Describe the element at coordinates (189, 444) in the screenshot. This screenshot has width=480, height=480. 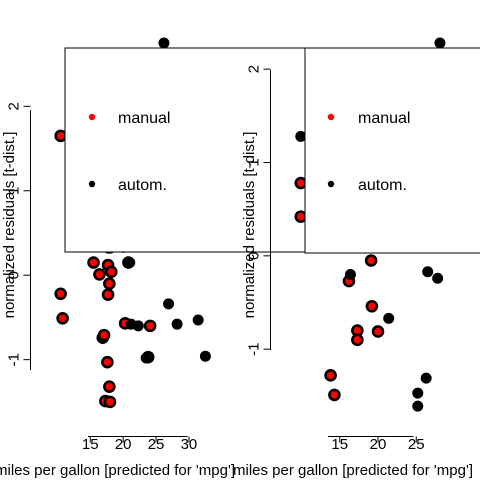
I see `x-tick-label: 30` at that location.